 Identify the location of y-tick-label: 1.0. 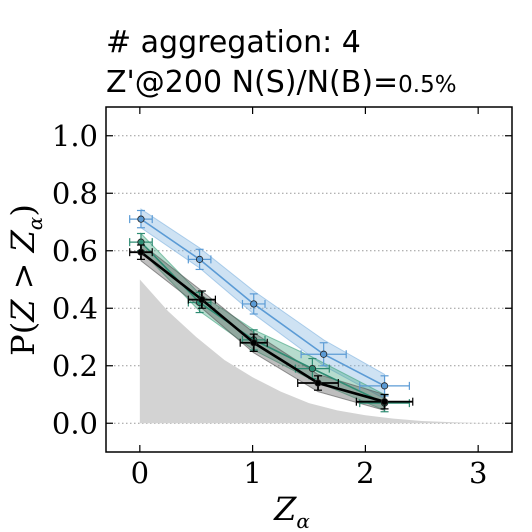
(75, 136).